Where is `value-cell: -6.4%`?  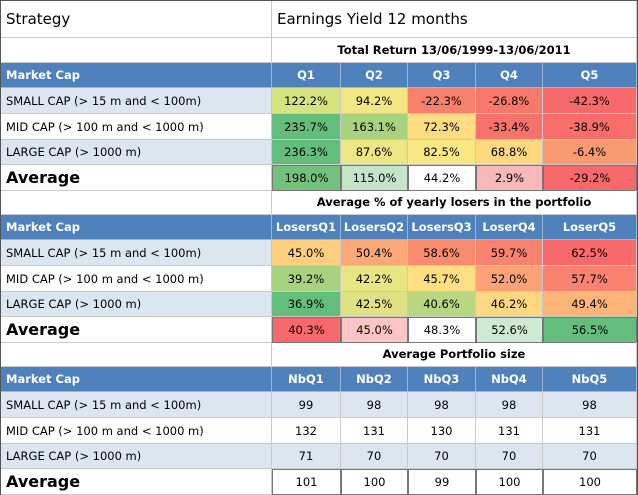
value-cell: -6.4% is located at coordinates (590, 152).